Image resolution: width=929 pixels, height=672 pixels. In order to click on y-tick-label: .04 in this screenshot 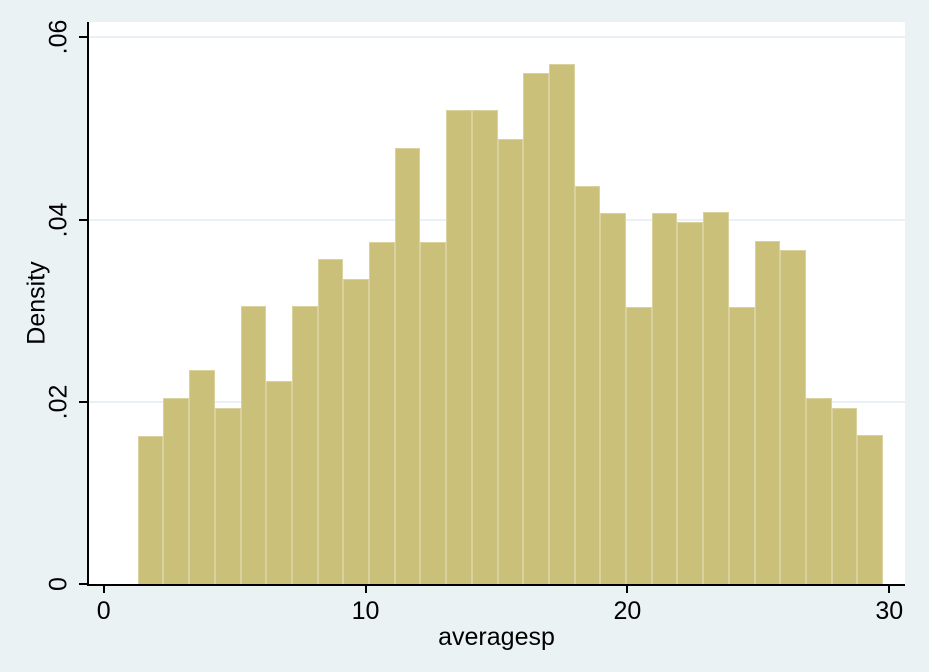, I will do `click(58, 220)`.